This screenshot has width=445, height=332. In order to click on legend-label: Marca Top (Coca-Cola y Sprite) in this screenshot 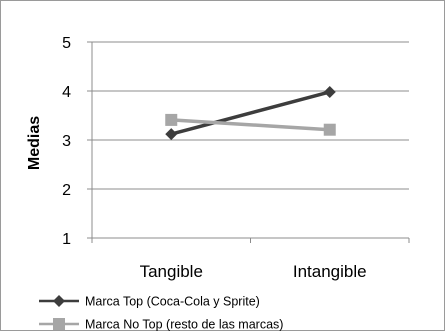, I will do `click(172, 302)`.